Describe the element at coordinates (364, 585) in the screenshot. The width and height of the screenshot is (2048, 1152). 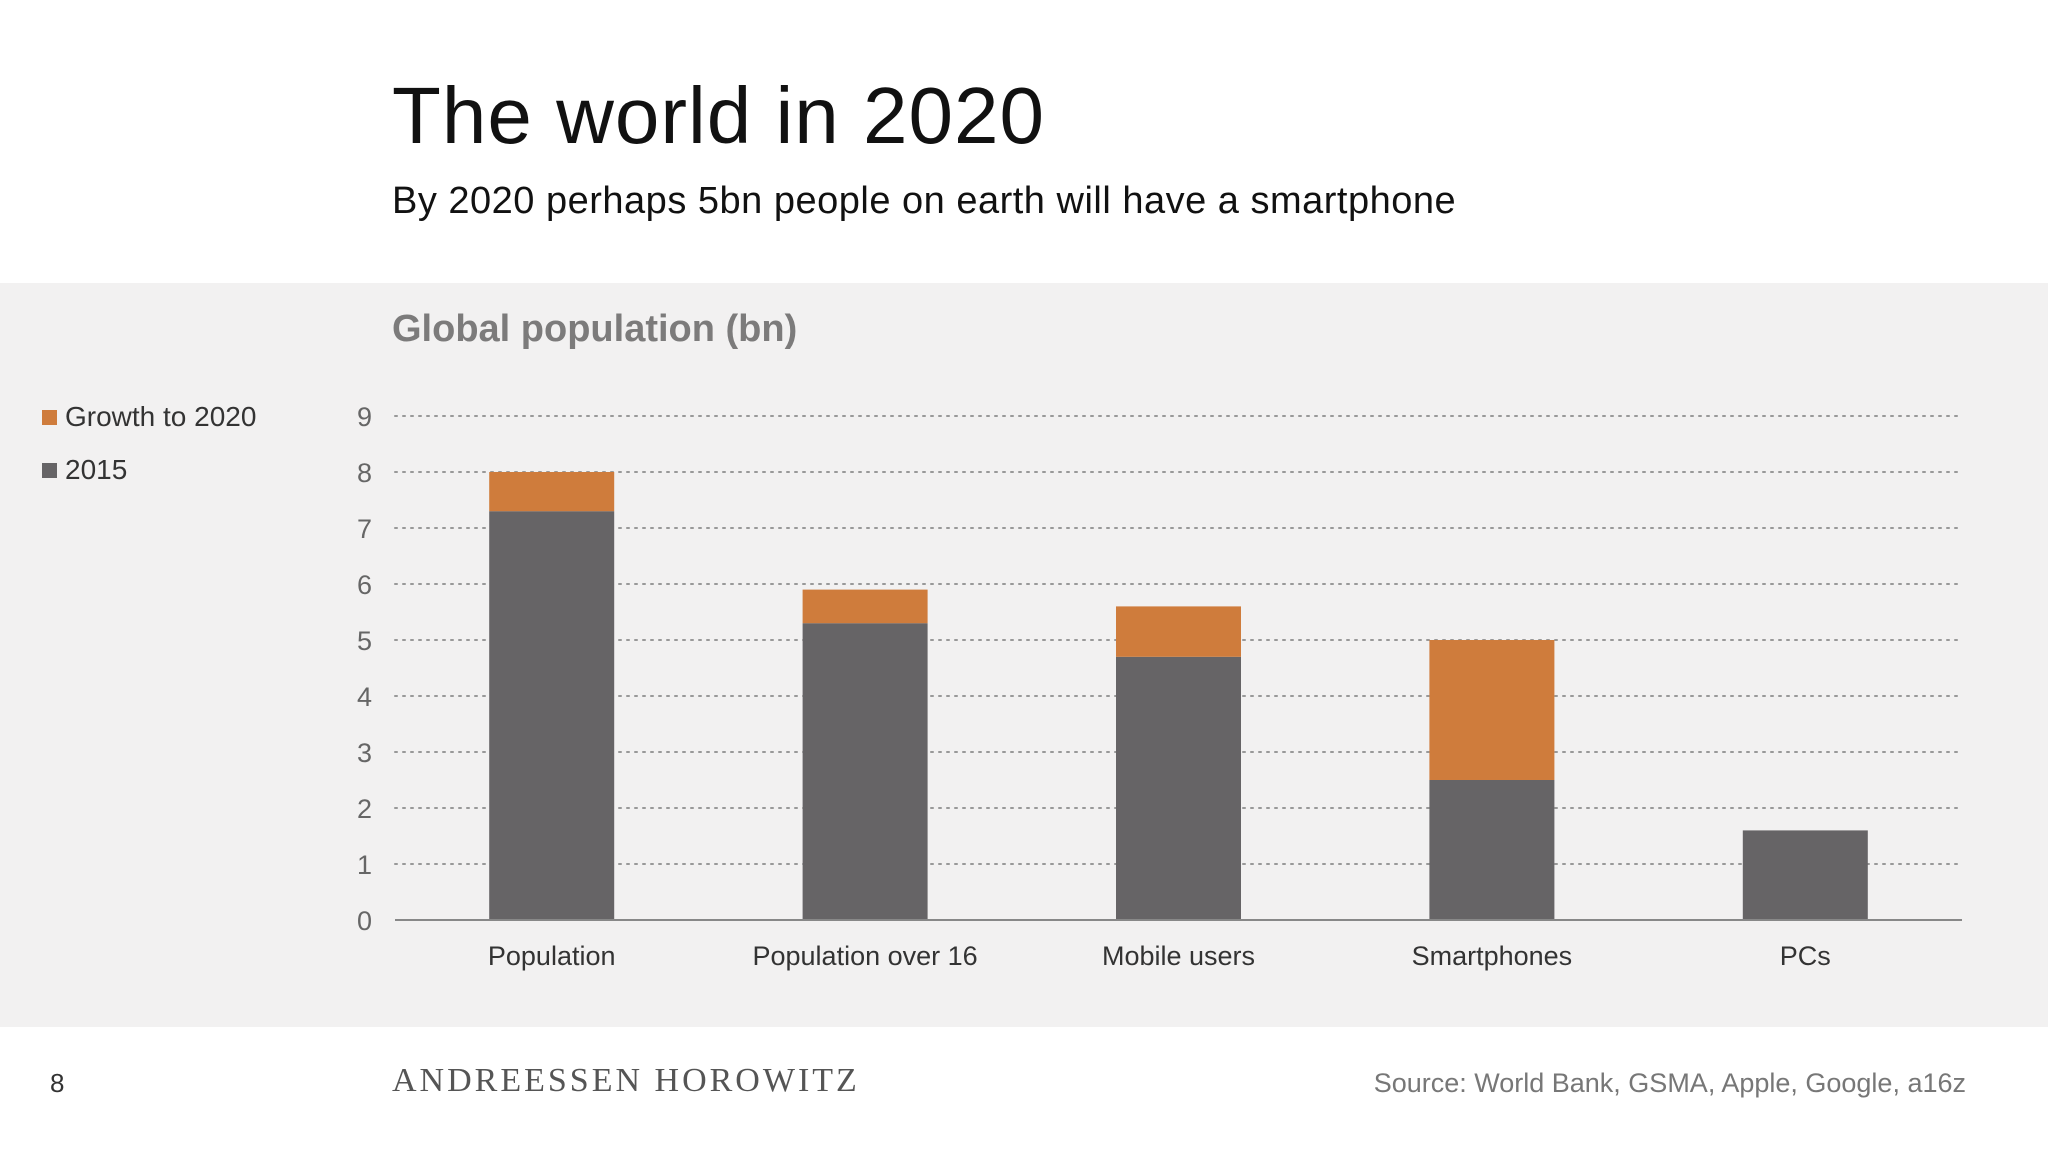
I see `y-tick-label-6: 6` at that location.